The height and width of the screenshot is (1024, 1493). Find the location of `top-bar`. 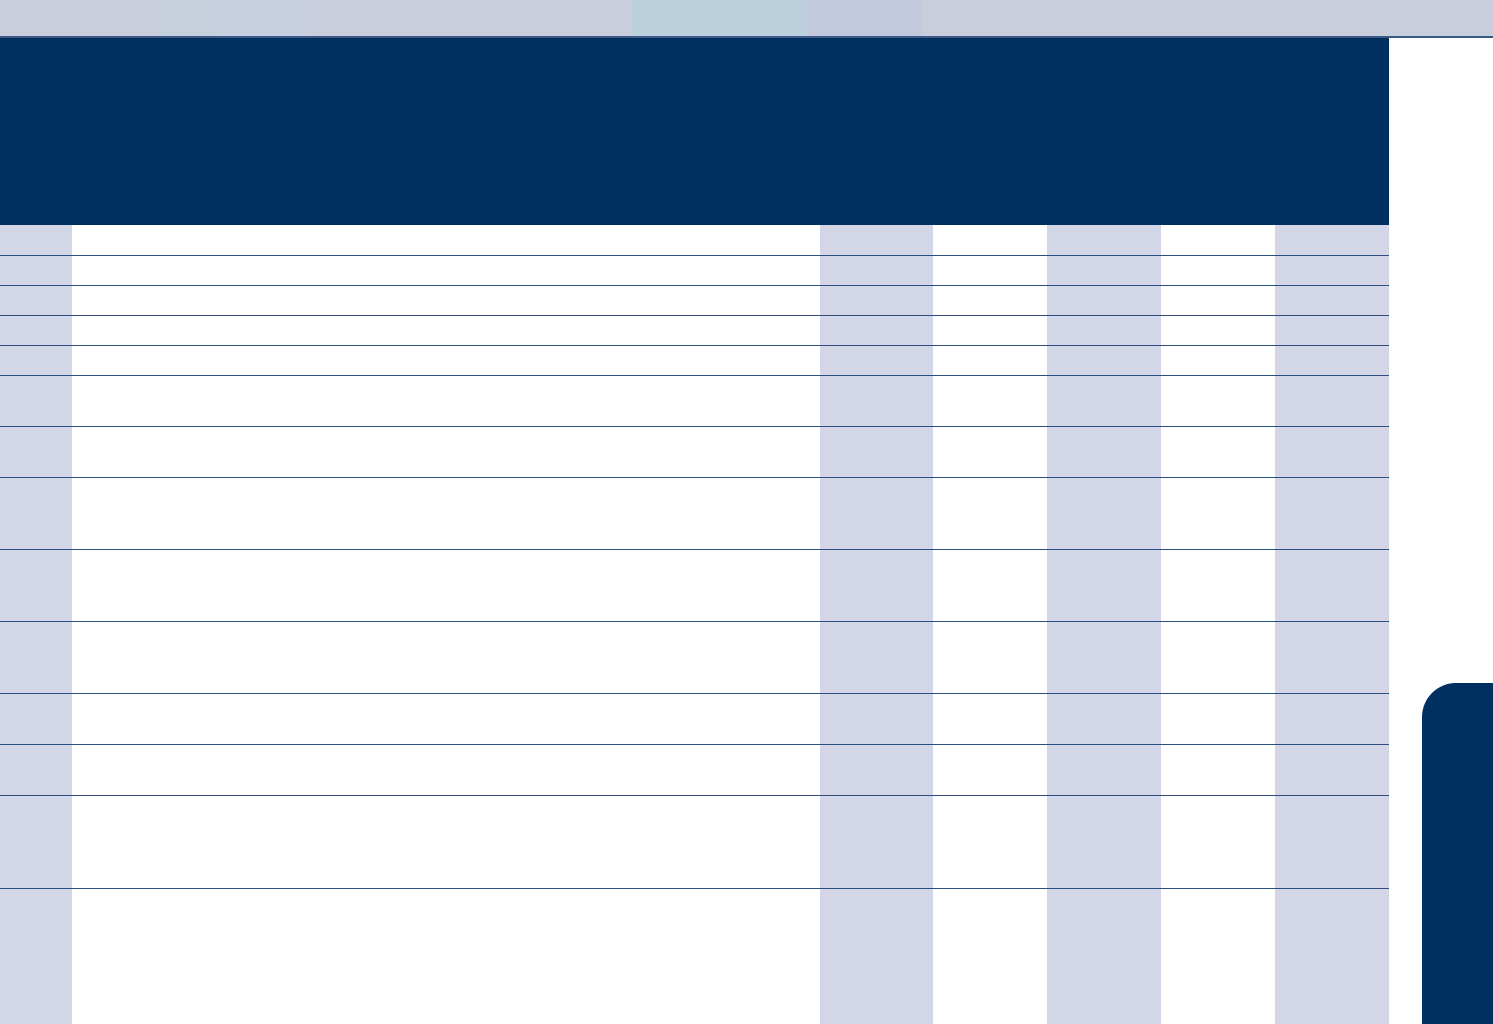

top-bar is located at coordinates (746, 19).